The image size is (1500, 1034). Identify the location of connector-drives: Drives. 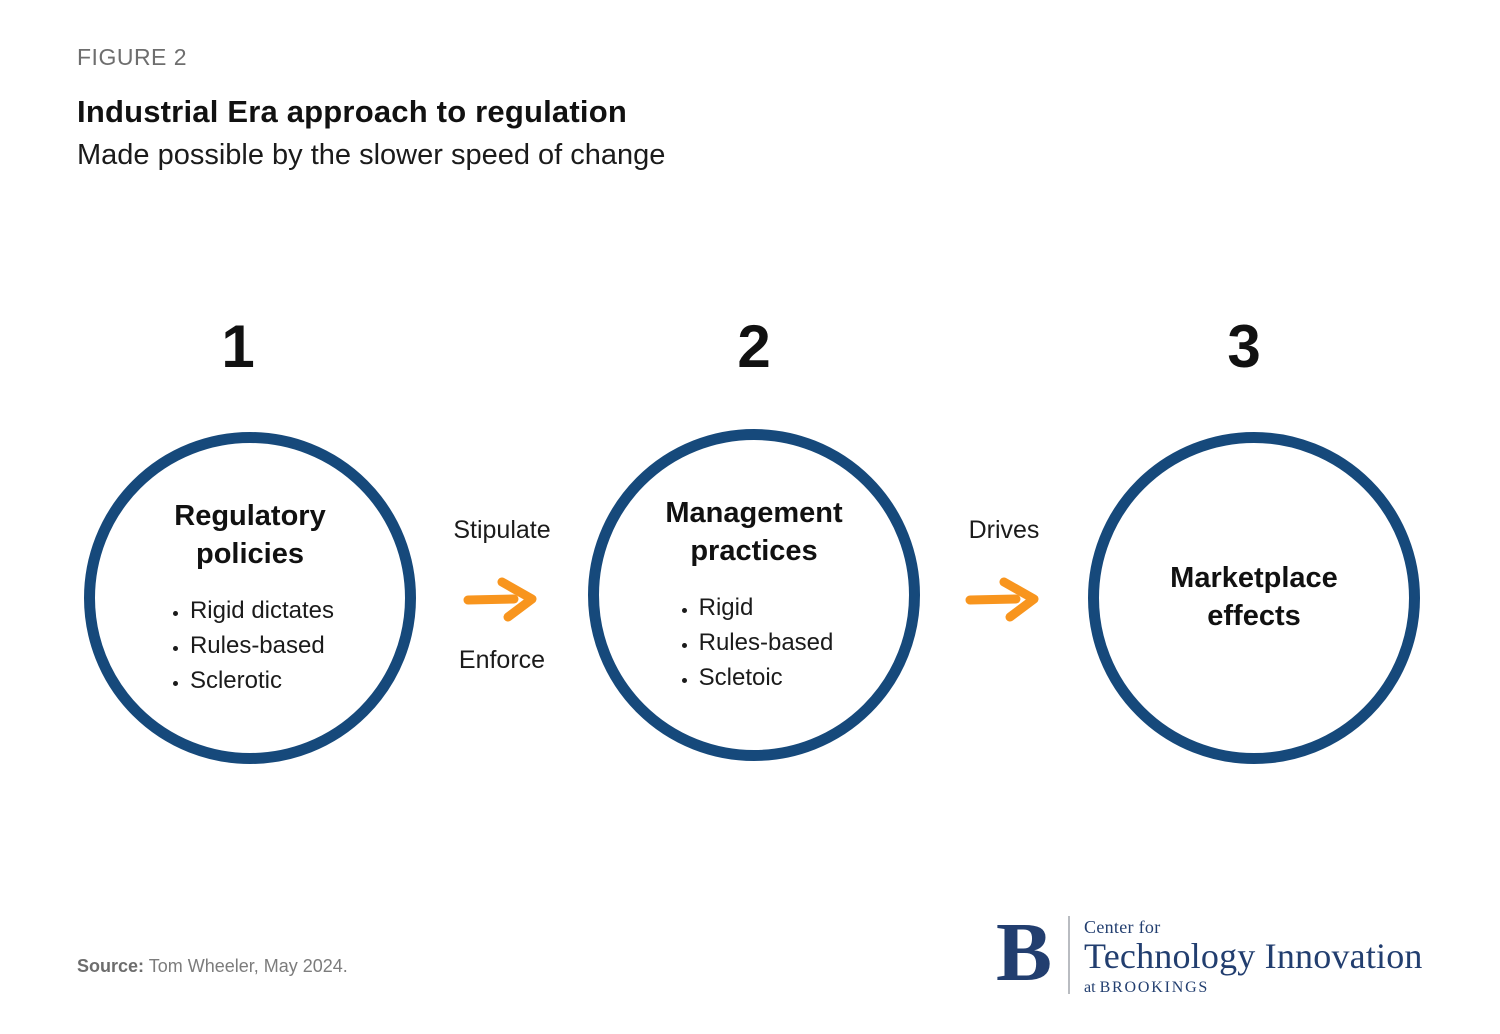
(1004, 601).